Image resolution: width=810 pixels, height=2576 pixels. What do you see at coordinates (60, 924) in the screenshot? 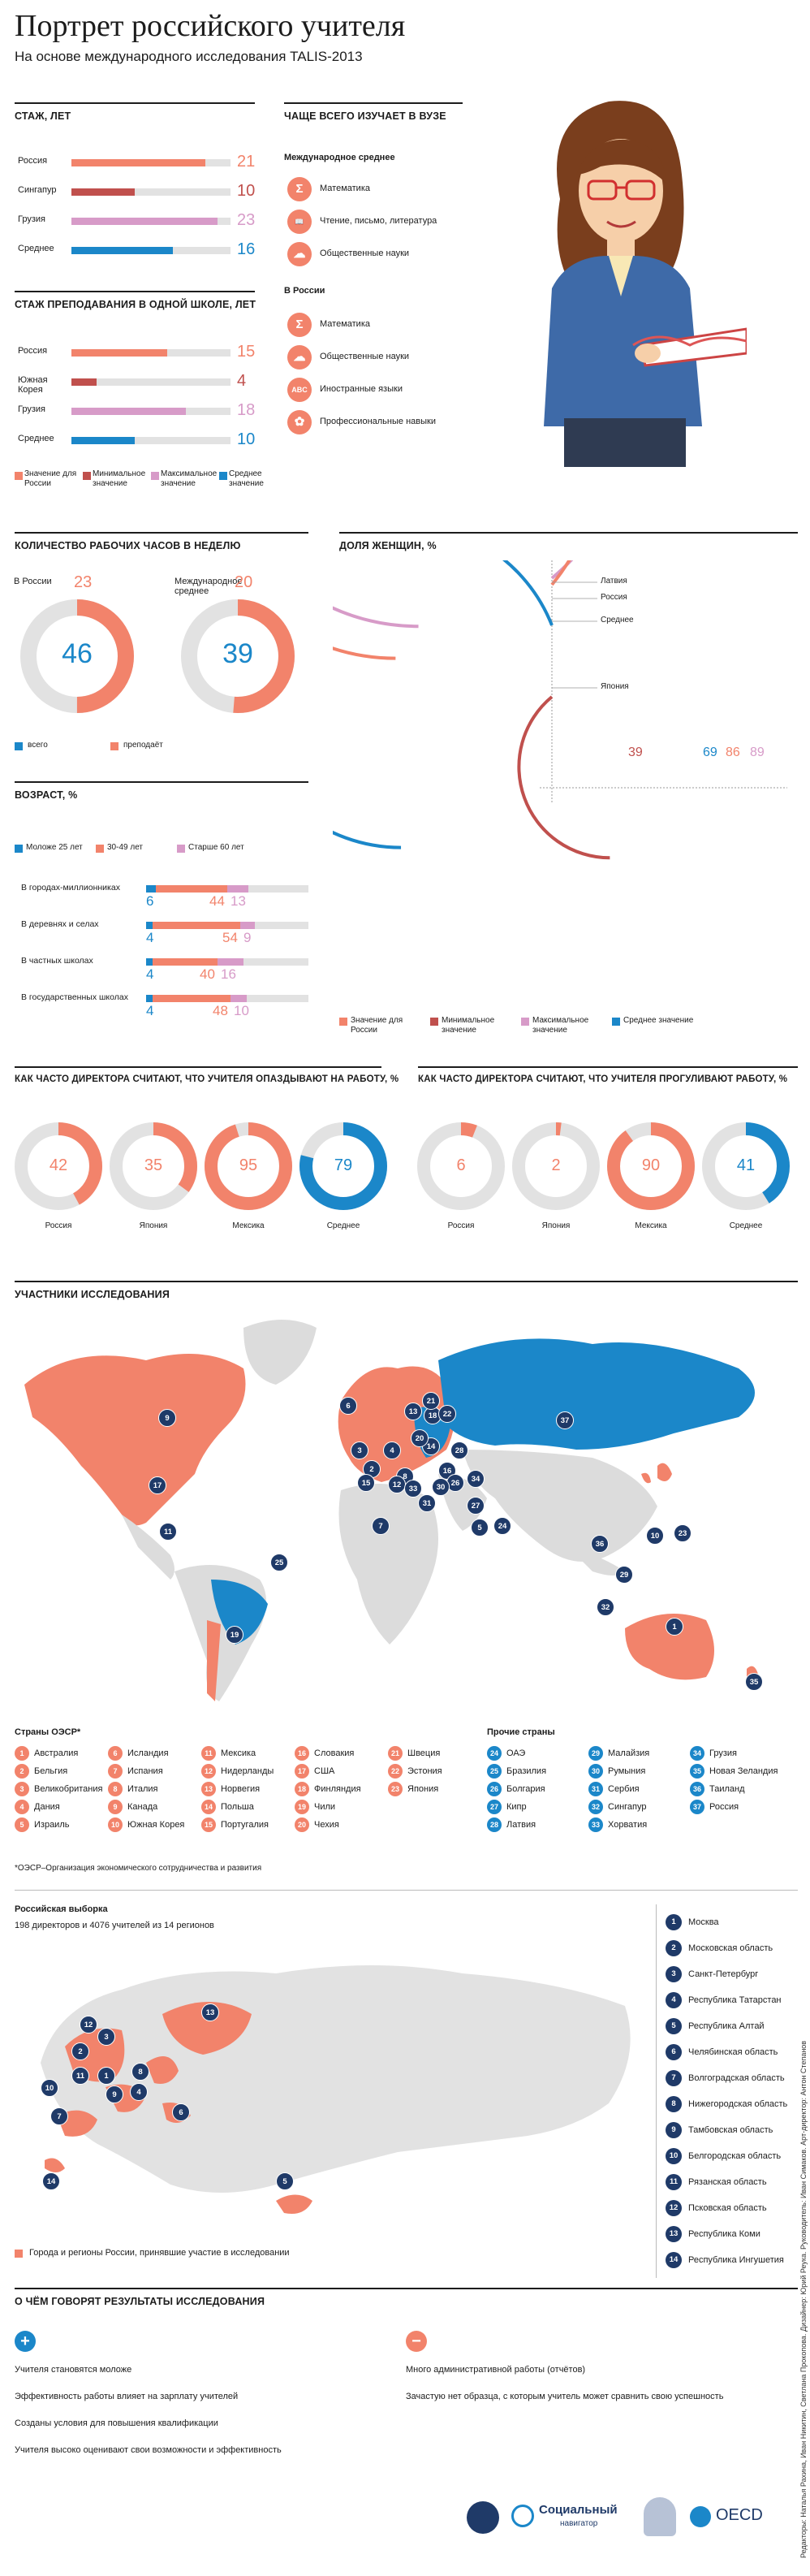
I see `age-row-label: В деревнях и селах` at bounding box center [60, 924].